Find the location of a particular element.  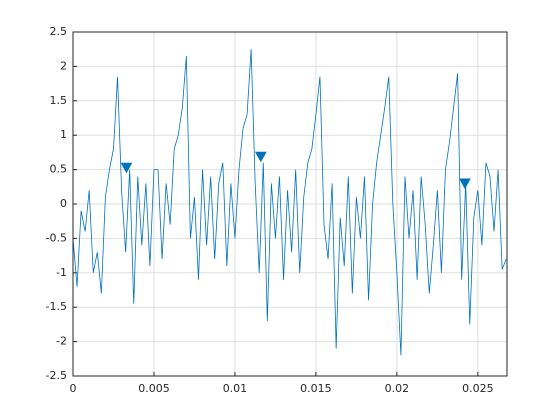

x-tick-label: 0.01 is located at coordinates (235, 388).